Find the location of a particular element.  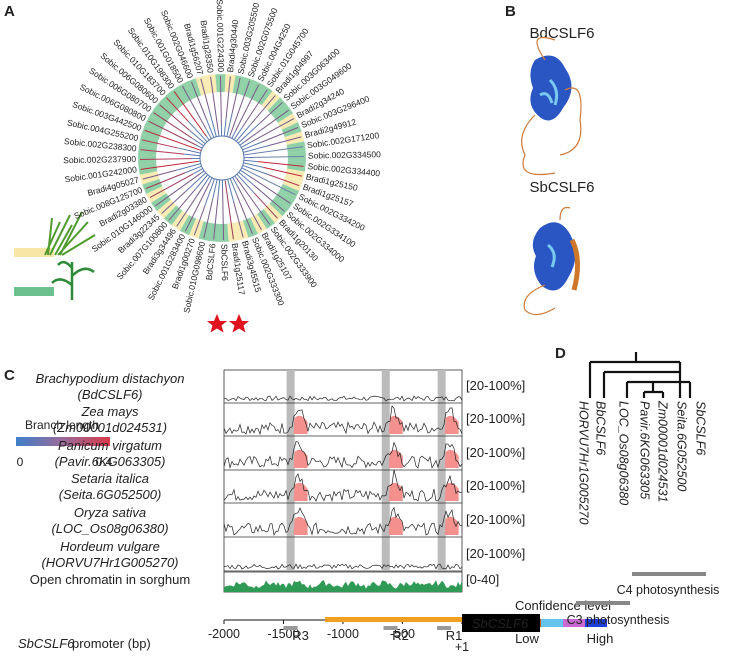

leaf-label: Zm00001d024531 is located at coordinates (663, 451).